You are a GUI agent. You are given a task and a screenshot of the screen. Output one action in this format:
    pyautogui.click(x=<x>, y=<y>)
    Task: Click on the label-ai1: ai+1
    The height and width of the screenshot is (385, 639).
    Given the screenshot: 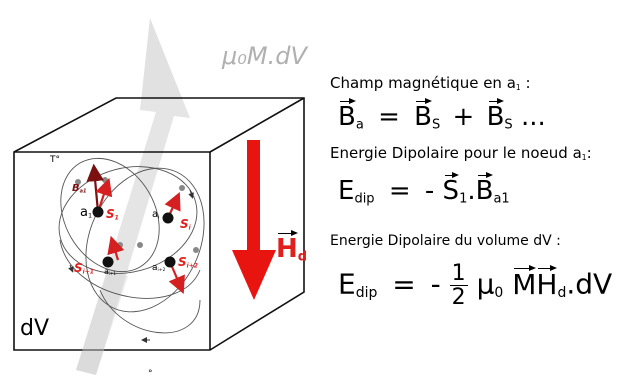 What is the action you would take?
    pyautogui.click(x=110, y=271)
    